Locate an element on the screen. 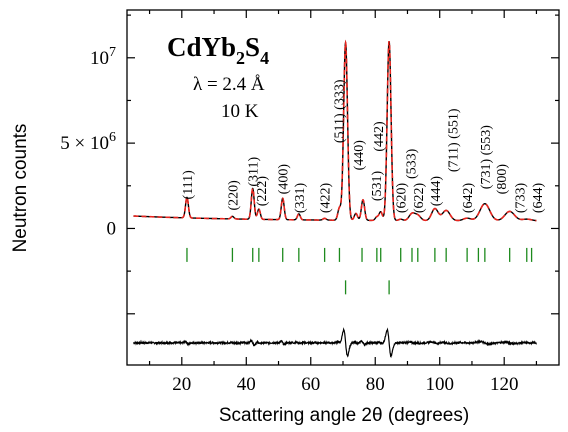 This screenshot has height=432, width=568. wavelength-annotation: λ = 2.4 Å is located at coordinates (229, 84).